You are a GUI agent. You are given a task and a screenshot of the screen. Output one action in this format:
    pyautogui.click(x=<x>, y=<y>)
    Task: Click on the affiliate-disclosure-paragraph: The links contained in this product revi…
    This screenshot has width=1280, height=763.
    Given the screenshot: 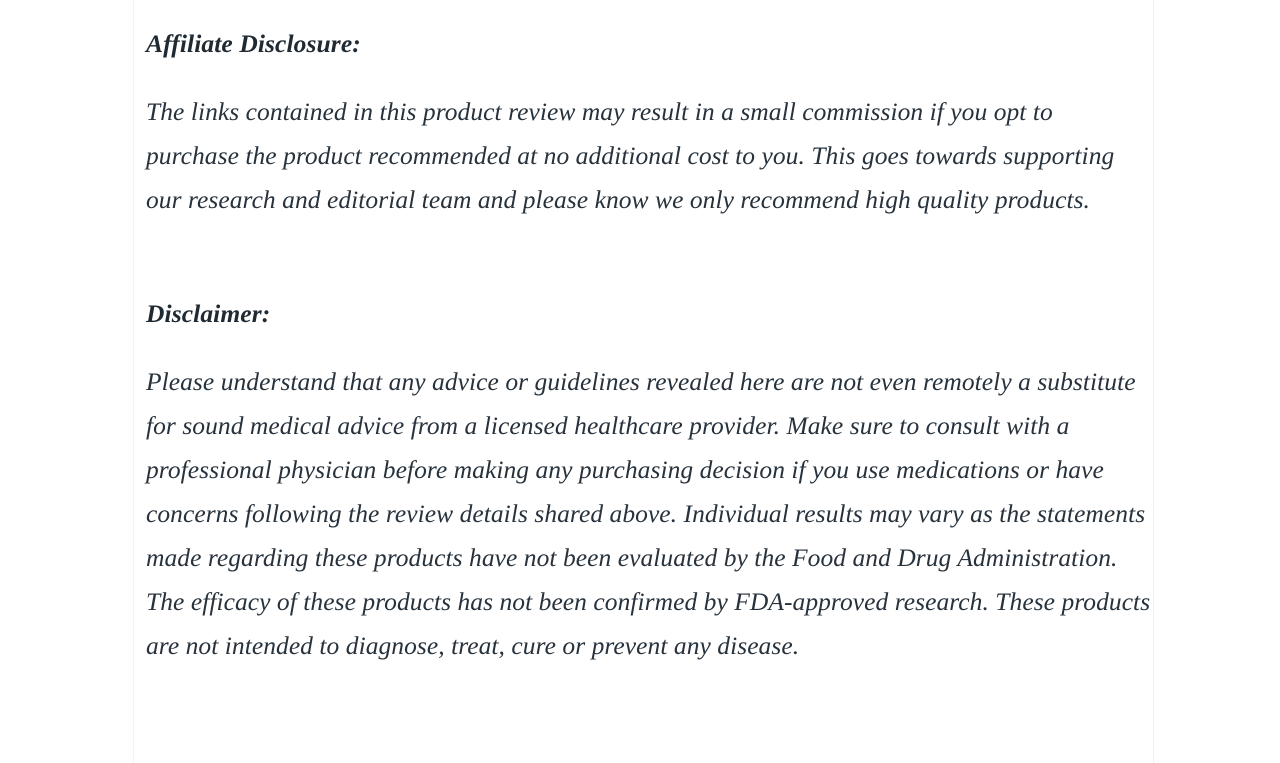 What is the action you would take?
    pyautogui.click(x=630, y=155)
    